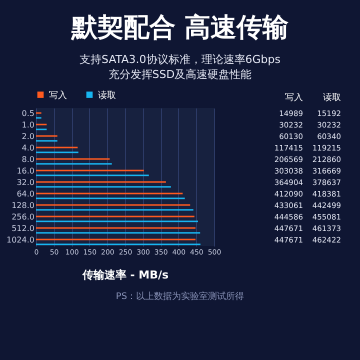 This screenshot has width=360, height=360. I want to click on x-axis-title: 传输速率 - MB/s, so click(125, 275).